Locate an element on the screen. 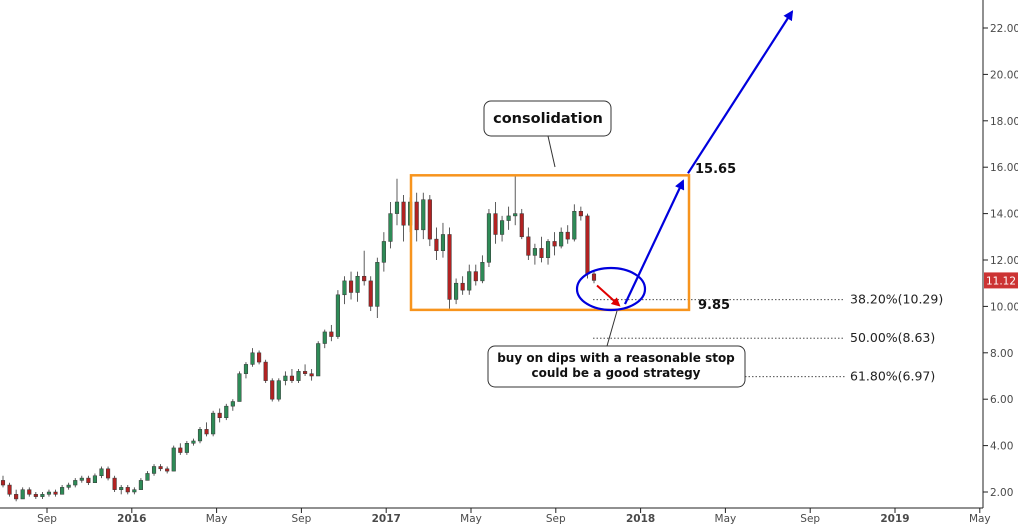  y-tick-label: 14.00 is located at coordinates (1004, 215).